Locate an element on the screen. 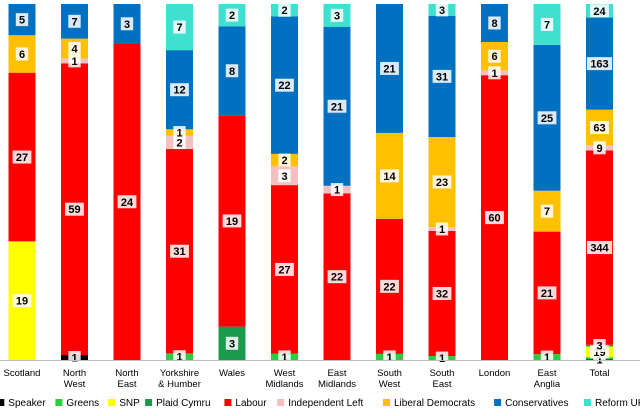 This screenshot has width=640, height=416. legend-label: Greens is located at coordinates (82, 403).